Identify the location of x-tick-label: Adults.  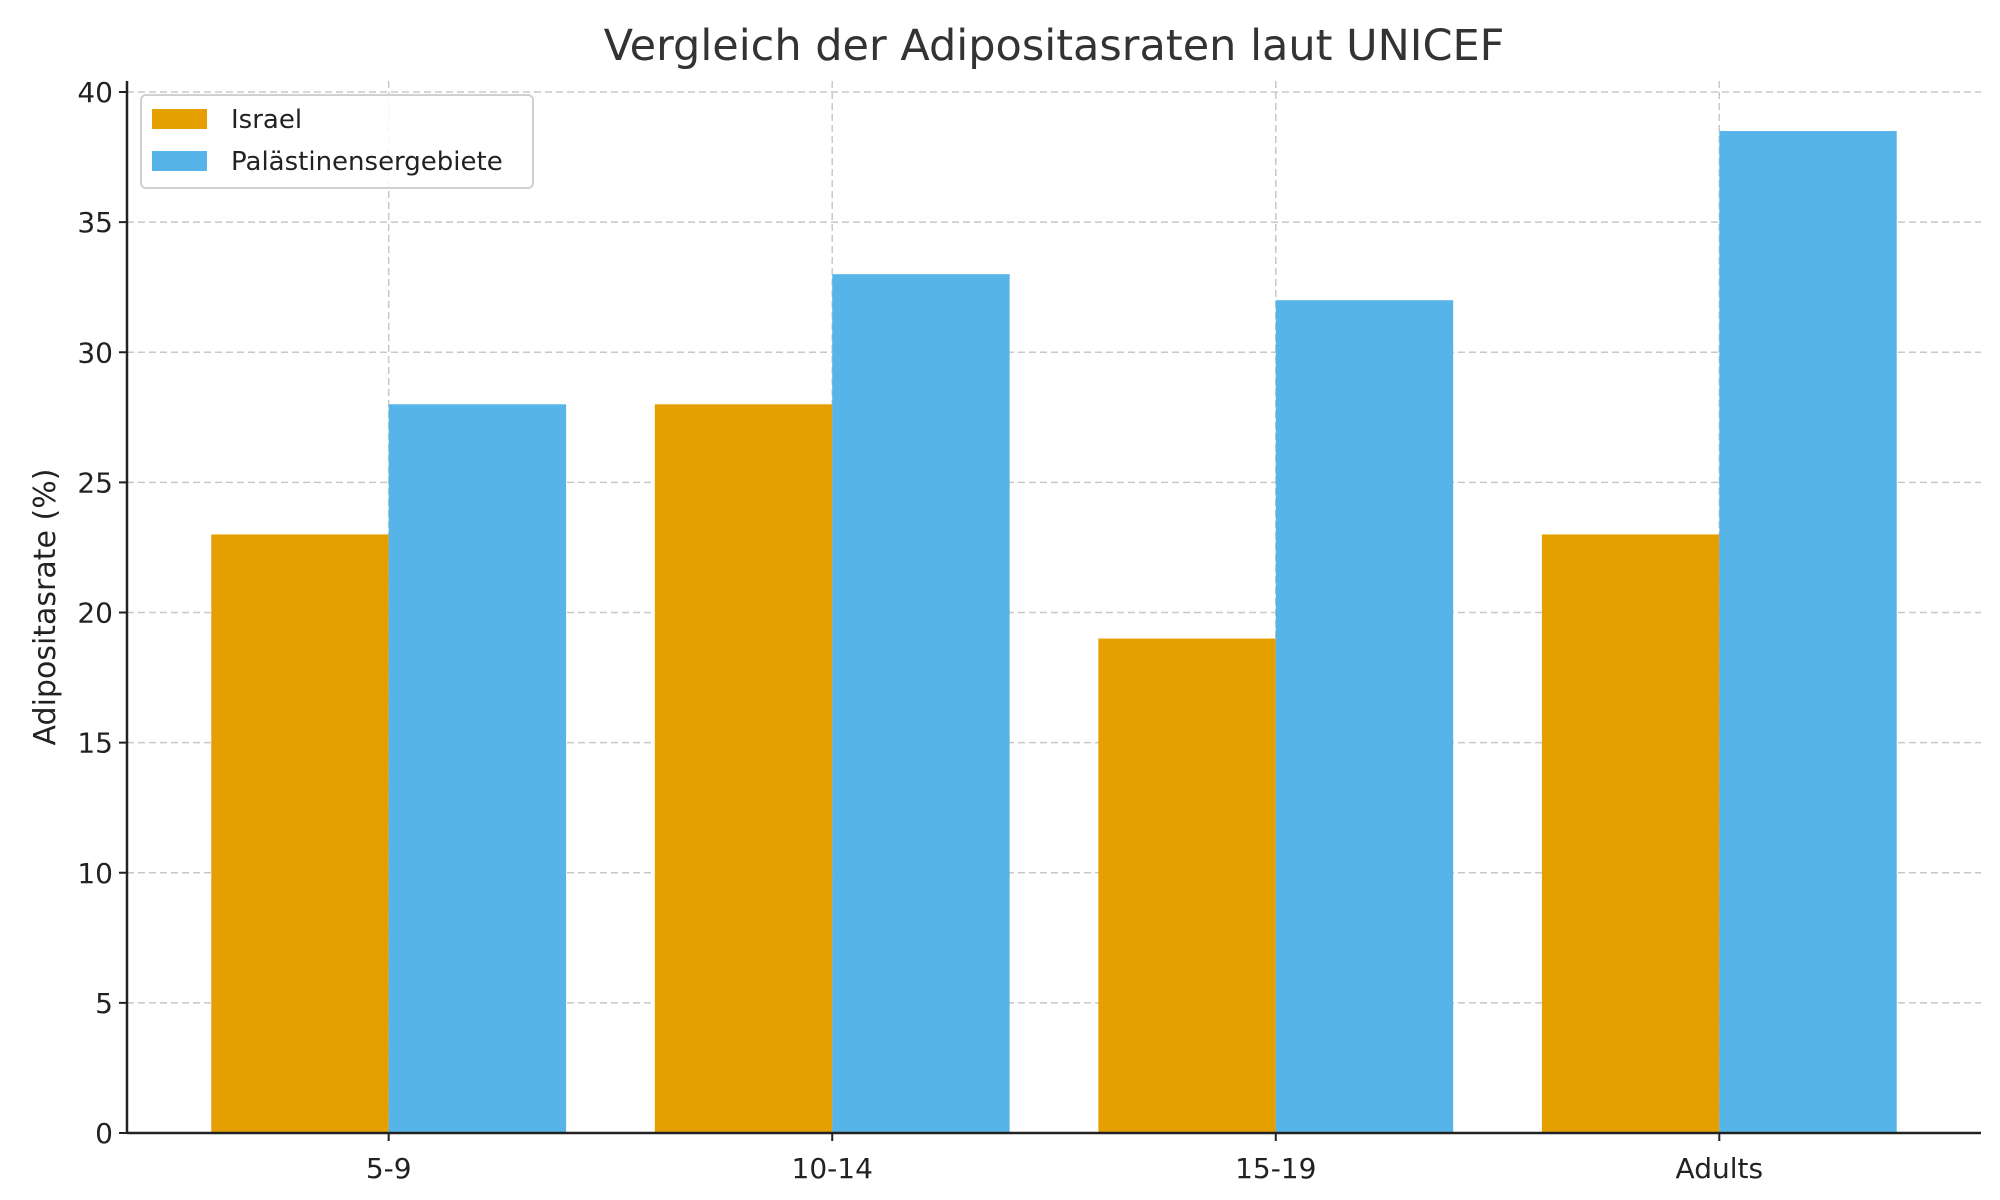
(1720, 1168).